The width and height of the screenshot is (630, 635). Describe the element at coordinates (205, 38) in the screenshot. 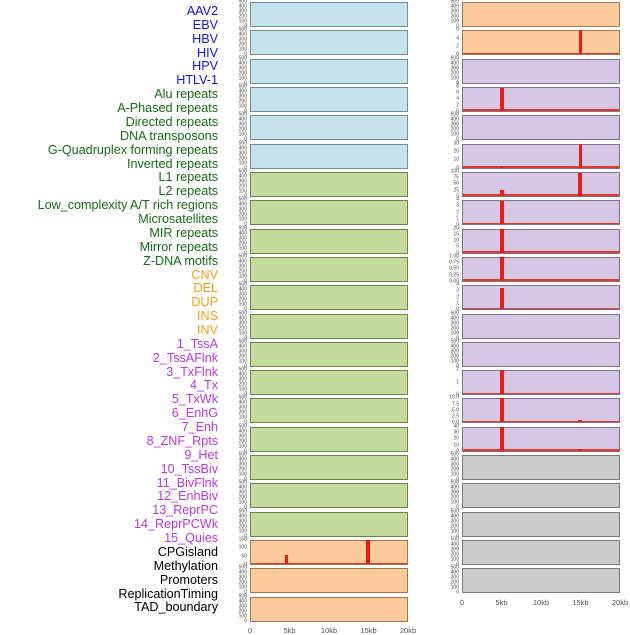

I see `row-label: HBV` at that location.